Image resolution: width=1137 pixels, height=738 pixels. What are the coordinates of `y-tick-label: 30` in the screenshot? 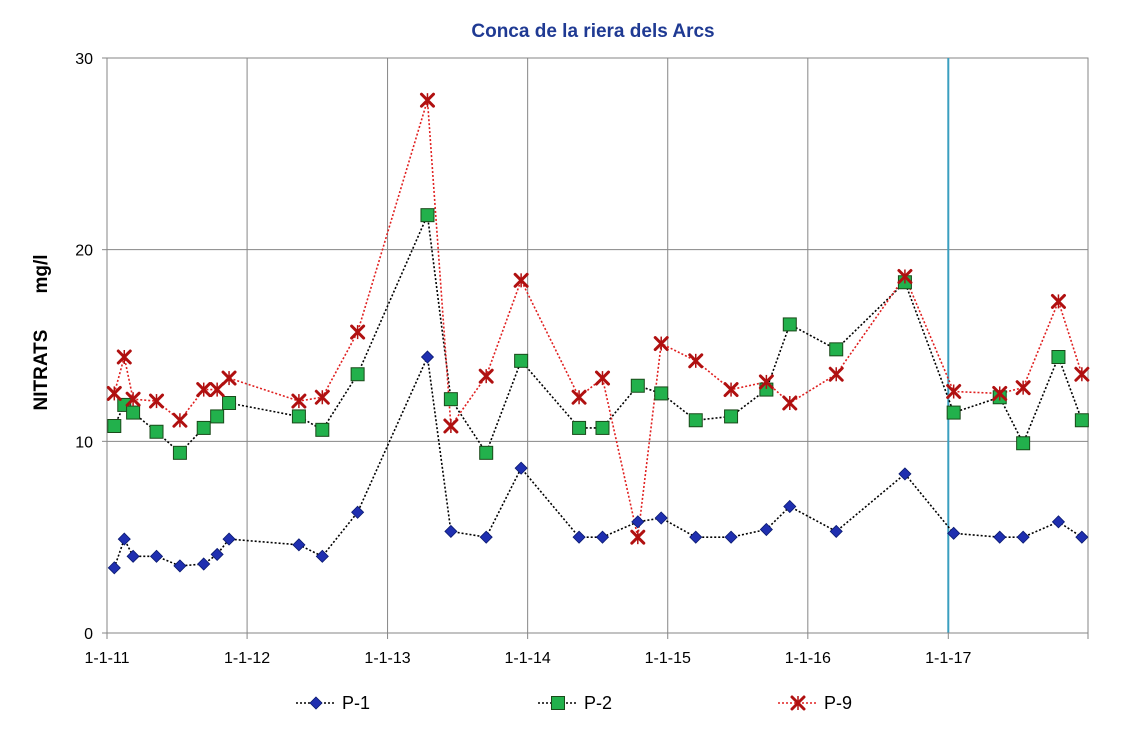 It's located at (84, 59).